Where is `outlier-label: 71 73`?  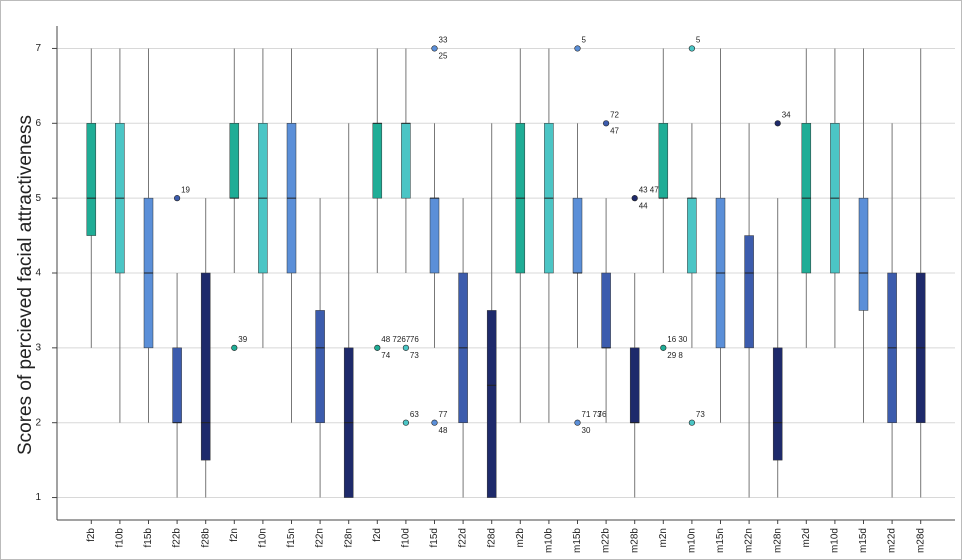 outlier-label: 71 73 is located at coordinates (592, 414).